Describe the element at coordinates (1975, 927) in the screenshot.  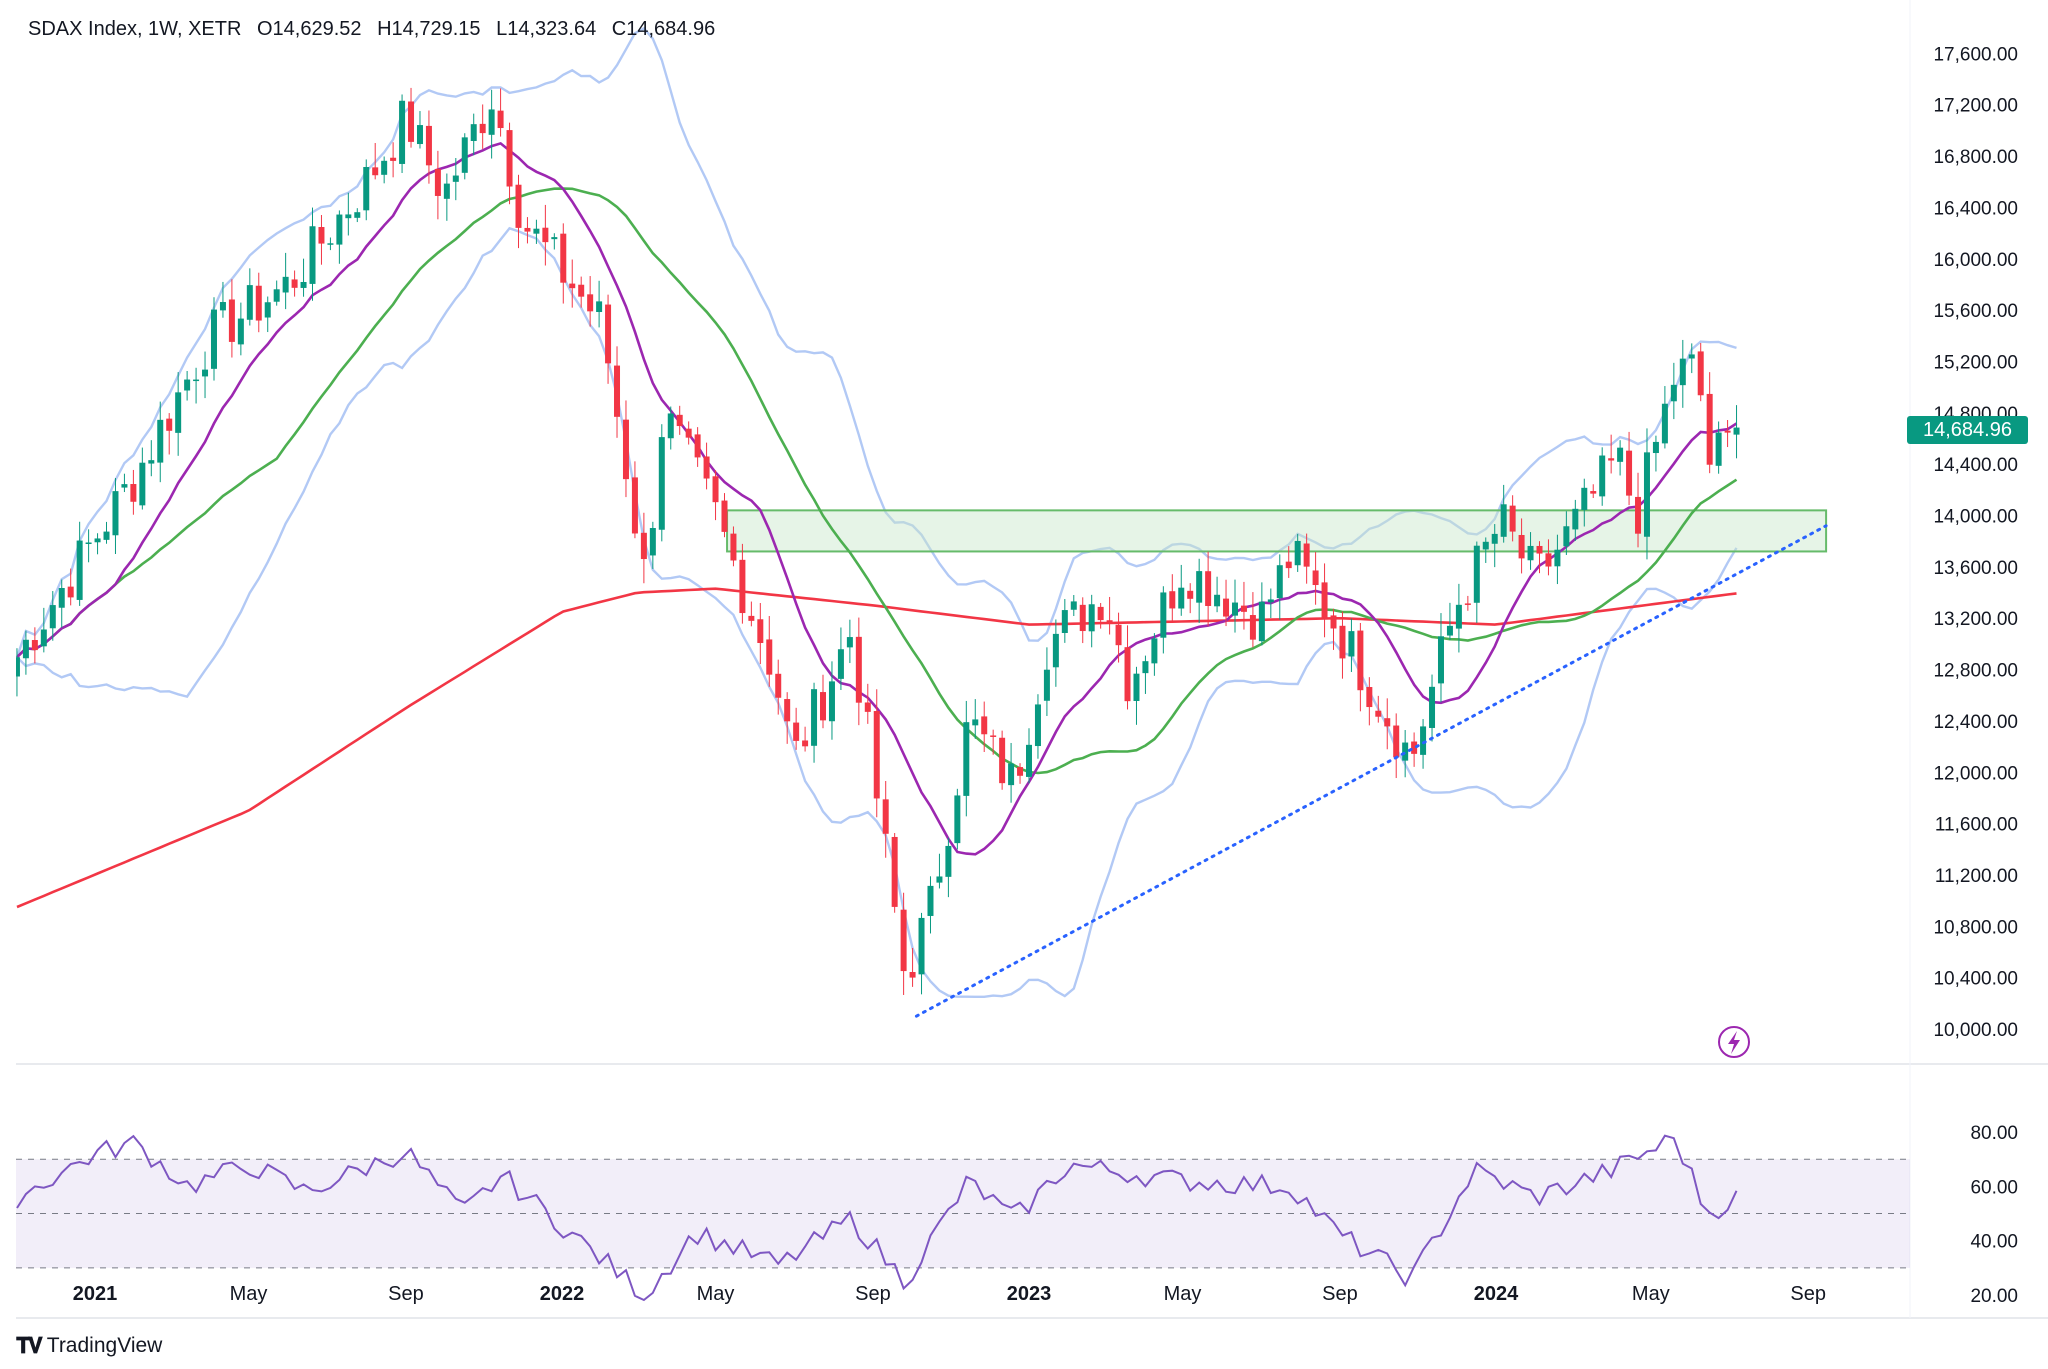
I see `price-tick-label: 10,800.00` at that location.